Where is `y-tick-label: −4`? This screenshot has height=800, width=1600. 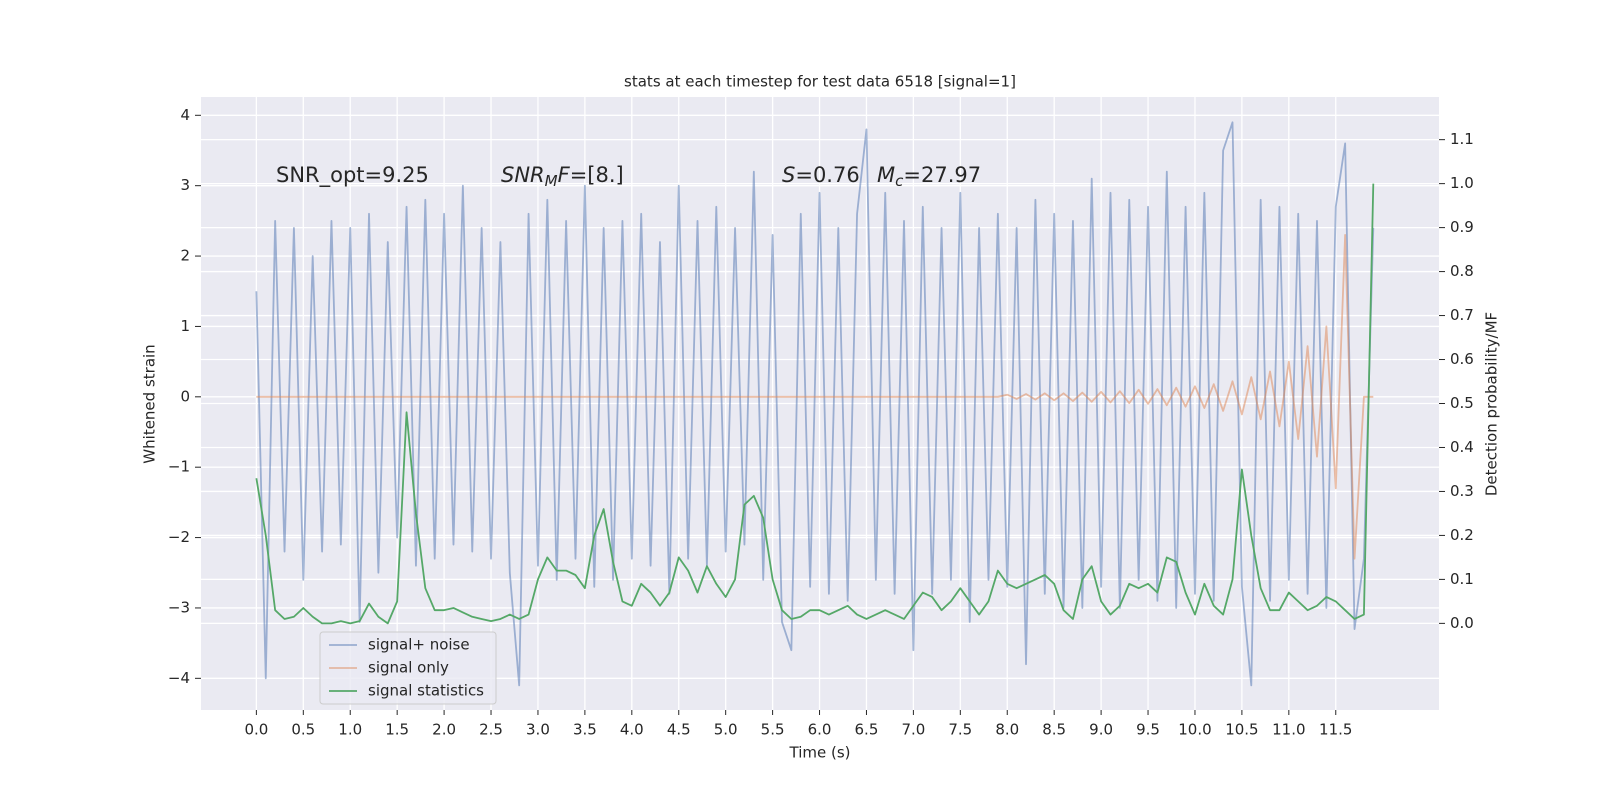 y-tick-label: −4 is located at coordinates (179, 678).